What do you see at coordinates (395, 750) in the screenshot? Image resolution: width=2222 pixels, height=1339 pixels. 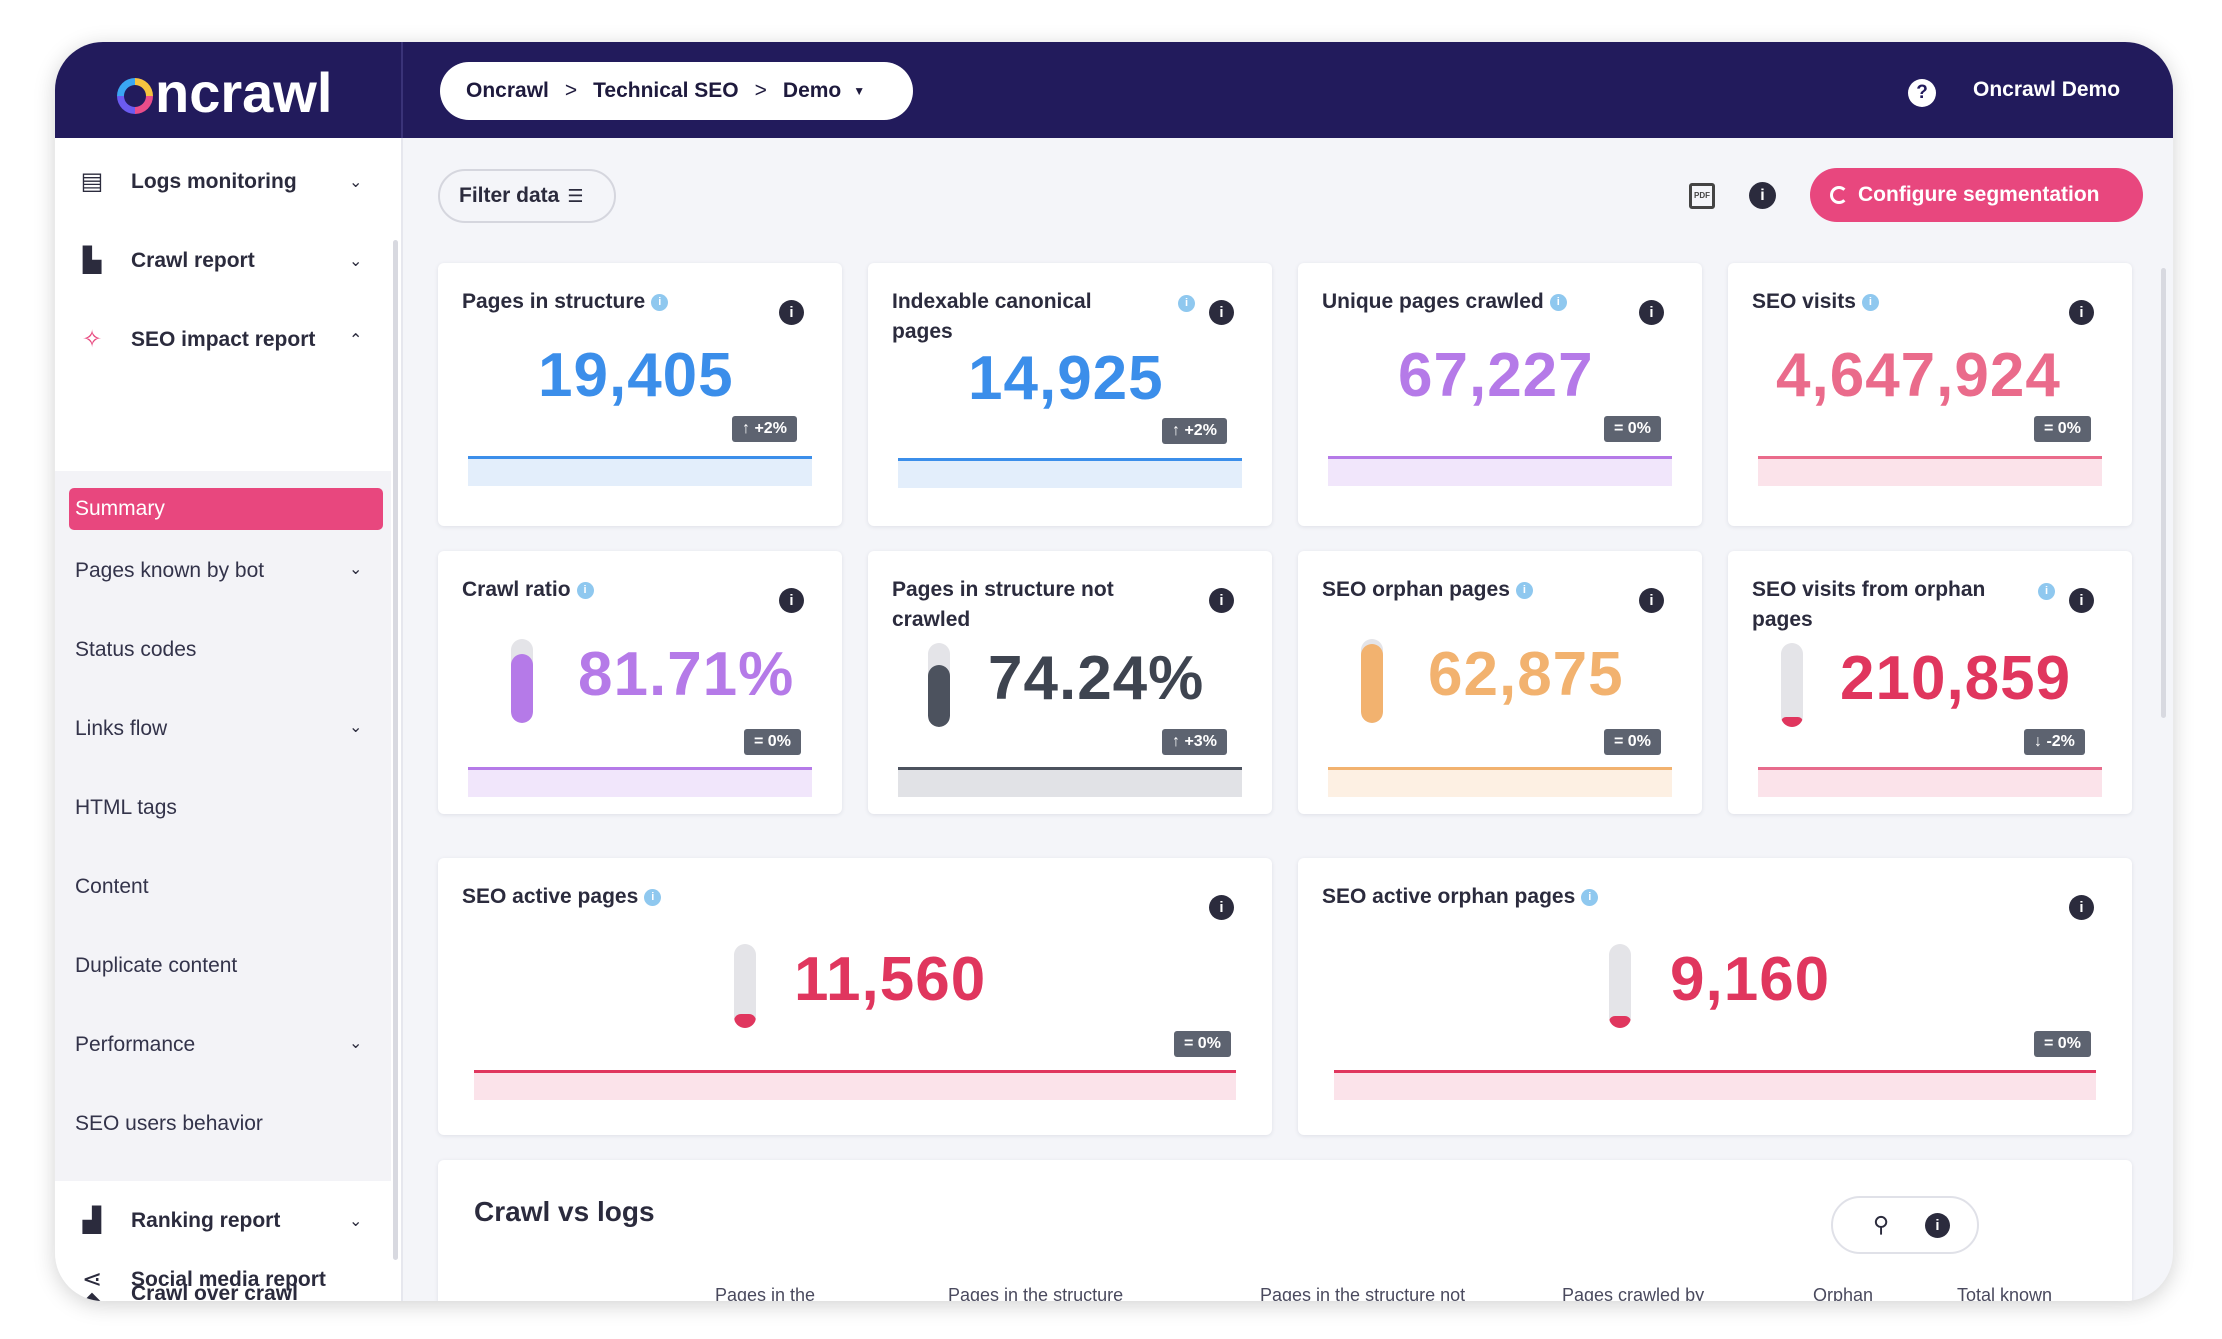 I see `sidebar-scrollbar` at bounding box center [395, 750].